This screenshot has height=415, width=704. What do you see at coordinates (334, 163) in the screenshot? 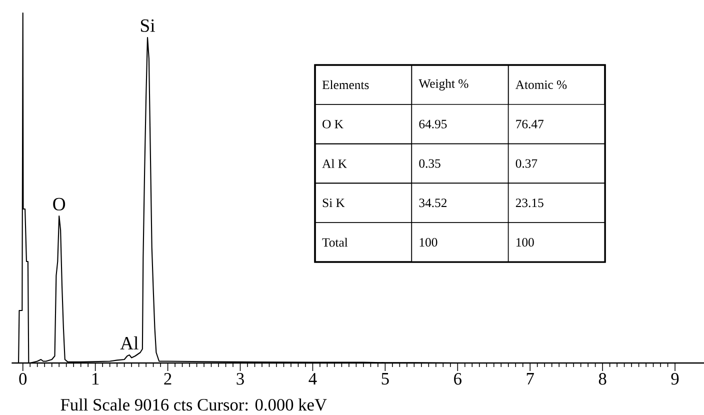
I see `y-tick-label: Al K` at bounding box center [334, 163].